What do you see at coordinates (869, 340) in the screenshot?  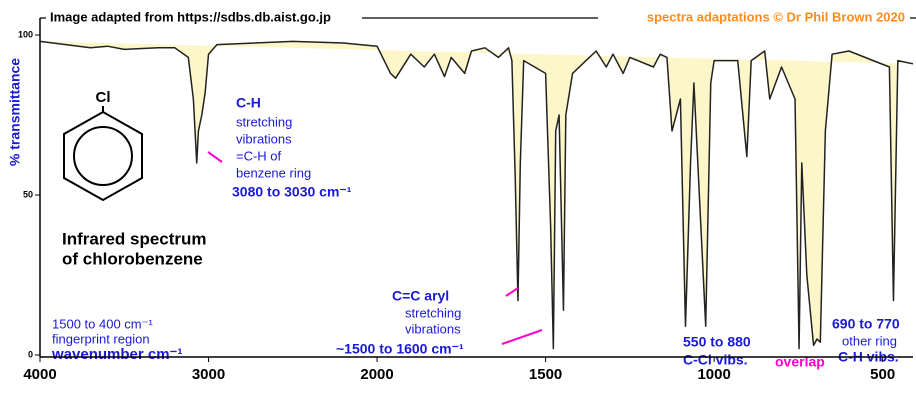 I see `ring-line: other ring` at bounding box center [869, 340].